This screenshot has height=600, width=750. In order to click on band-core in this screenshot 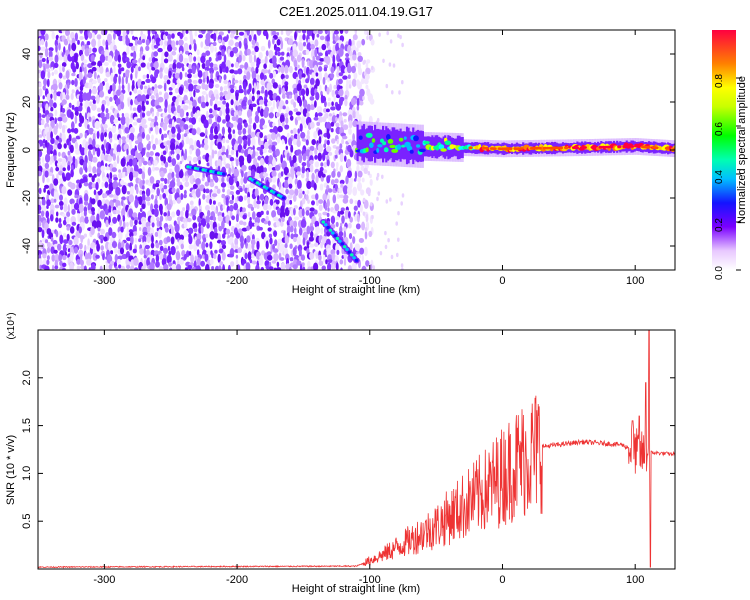, I will do `click(379, 144)`.